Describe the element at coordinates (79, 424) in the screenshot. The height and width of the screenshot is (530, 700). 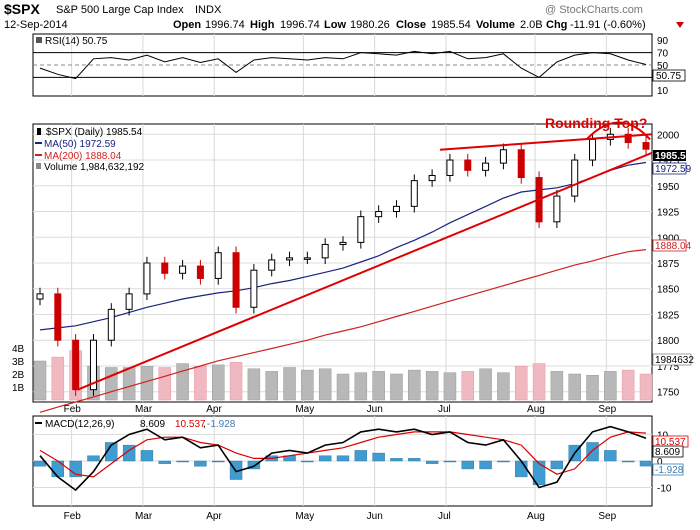
I see `macd-legend-name: MACD(12,26,9)` at that location.